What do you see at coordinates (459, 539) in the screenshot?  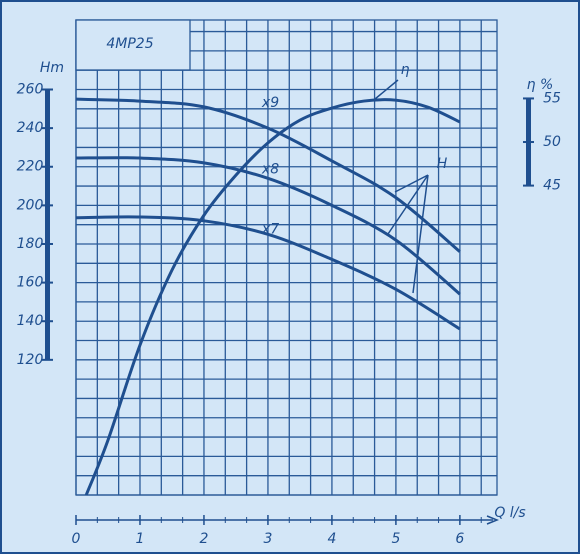 I see `x-tick-label: 6` at bounding box center [459, 539].